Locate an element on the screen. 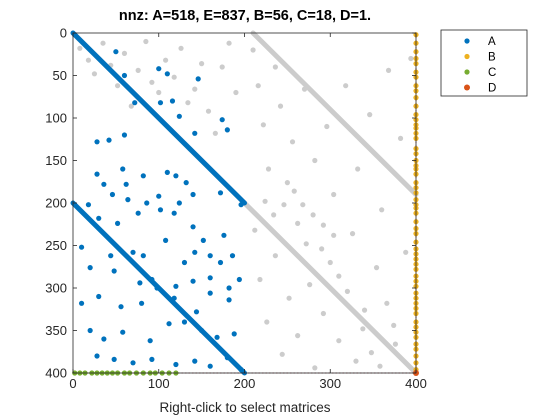  x-tick-label: 300 is located at coordinates (330, 383).